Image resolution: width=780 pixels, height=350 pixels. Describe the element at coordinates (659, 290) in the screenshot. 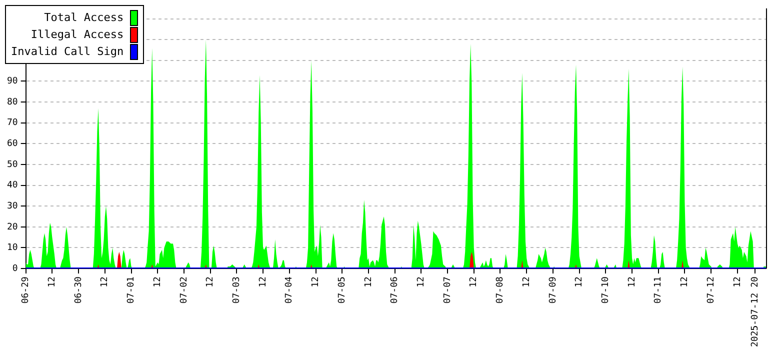

I see `x-tick-label: 07-11` at that location.